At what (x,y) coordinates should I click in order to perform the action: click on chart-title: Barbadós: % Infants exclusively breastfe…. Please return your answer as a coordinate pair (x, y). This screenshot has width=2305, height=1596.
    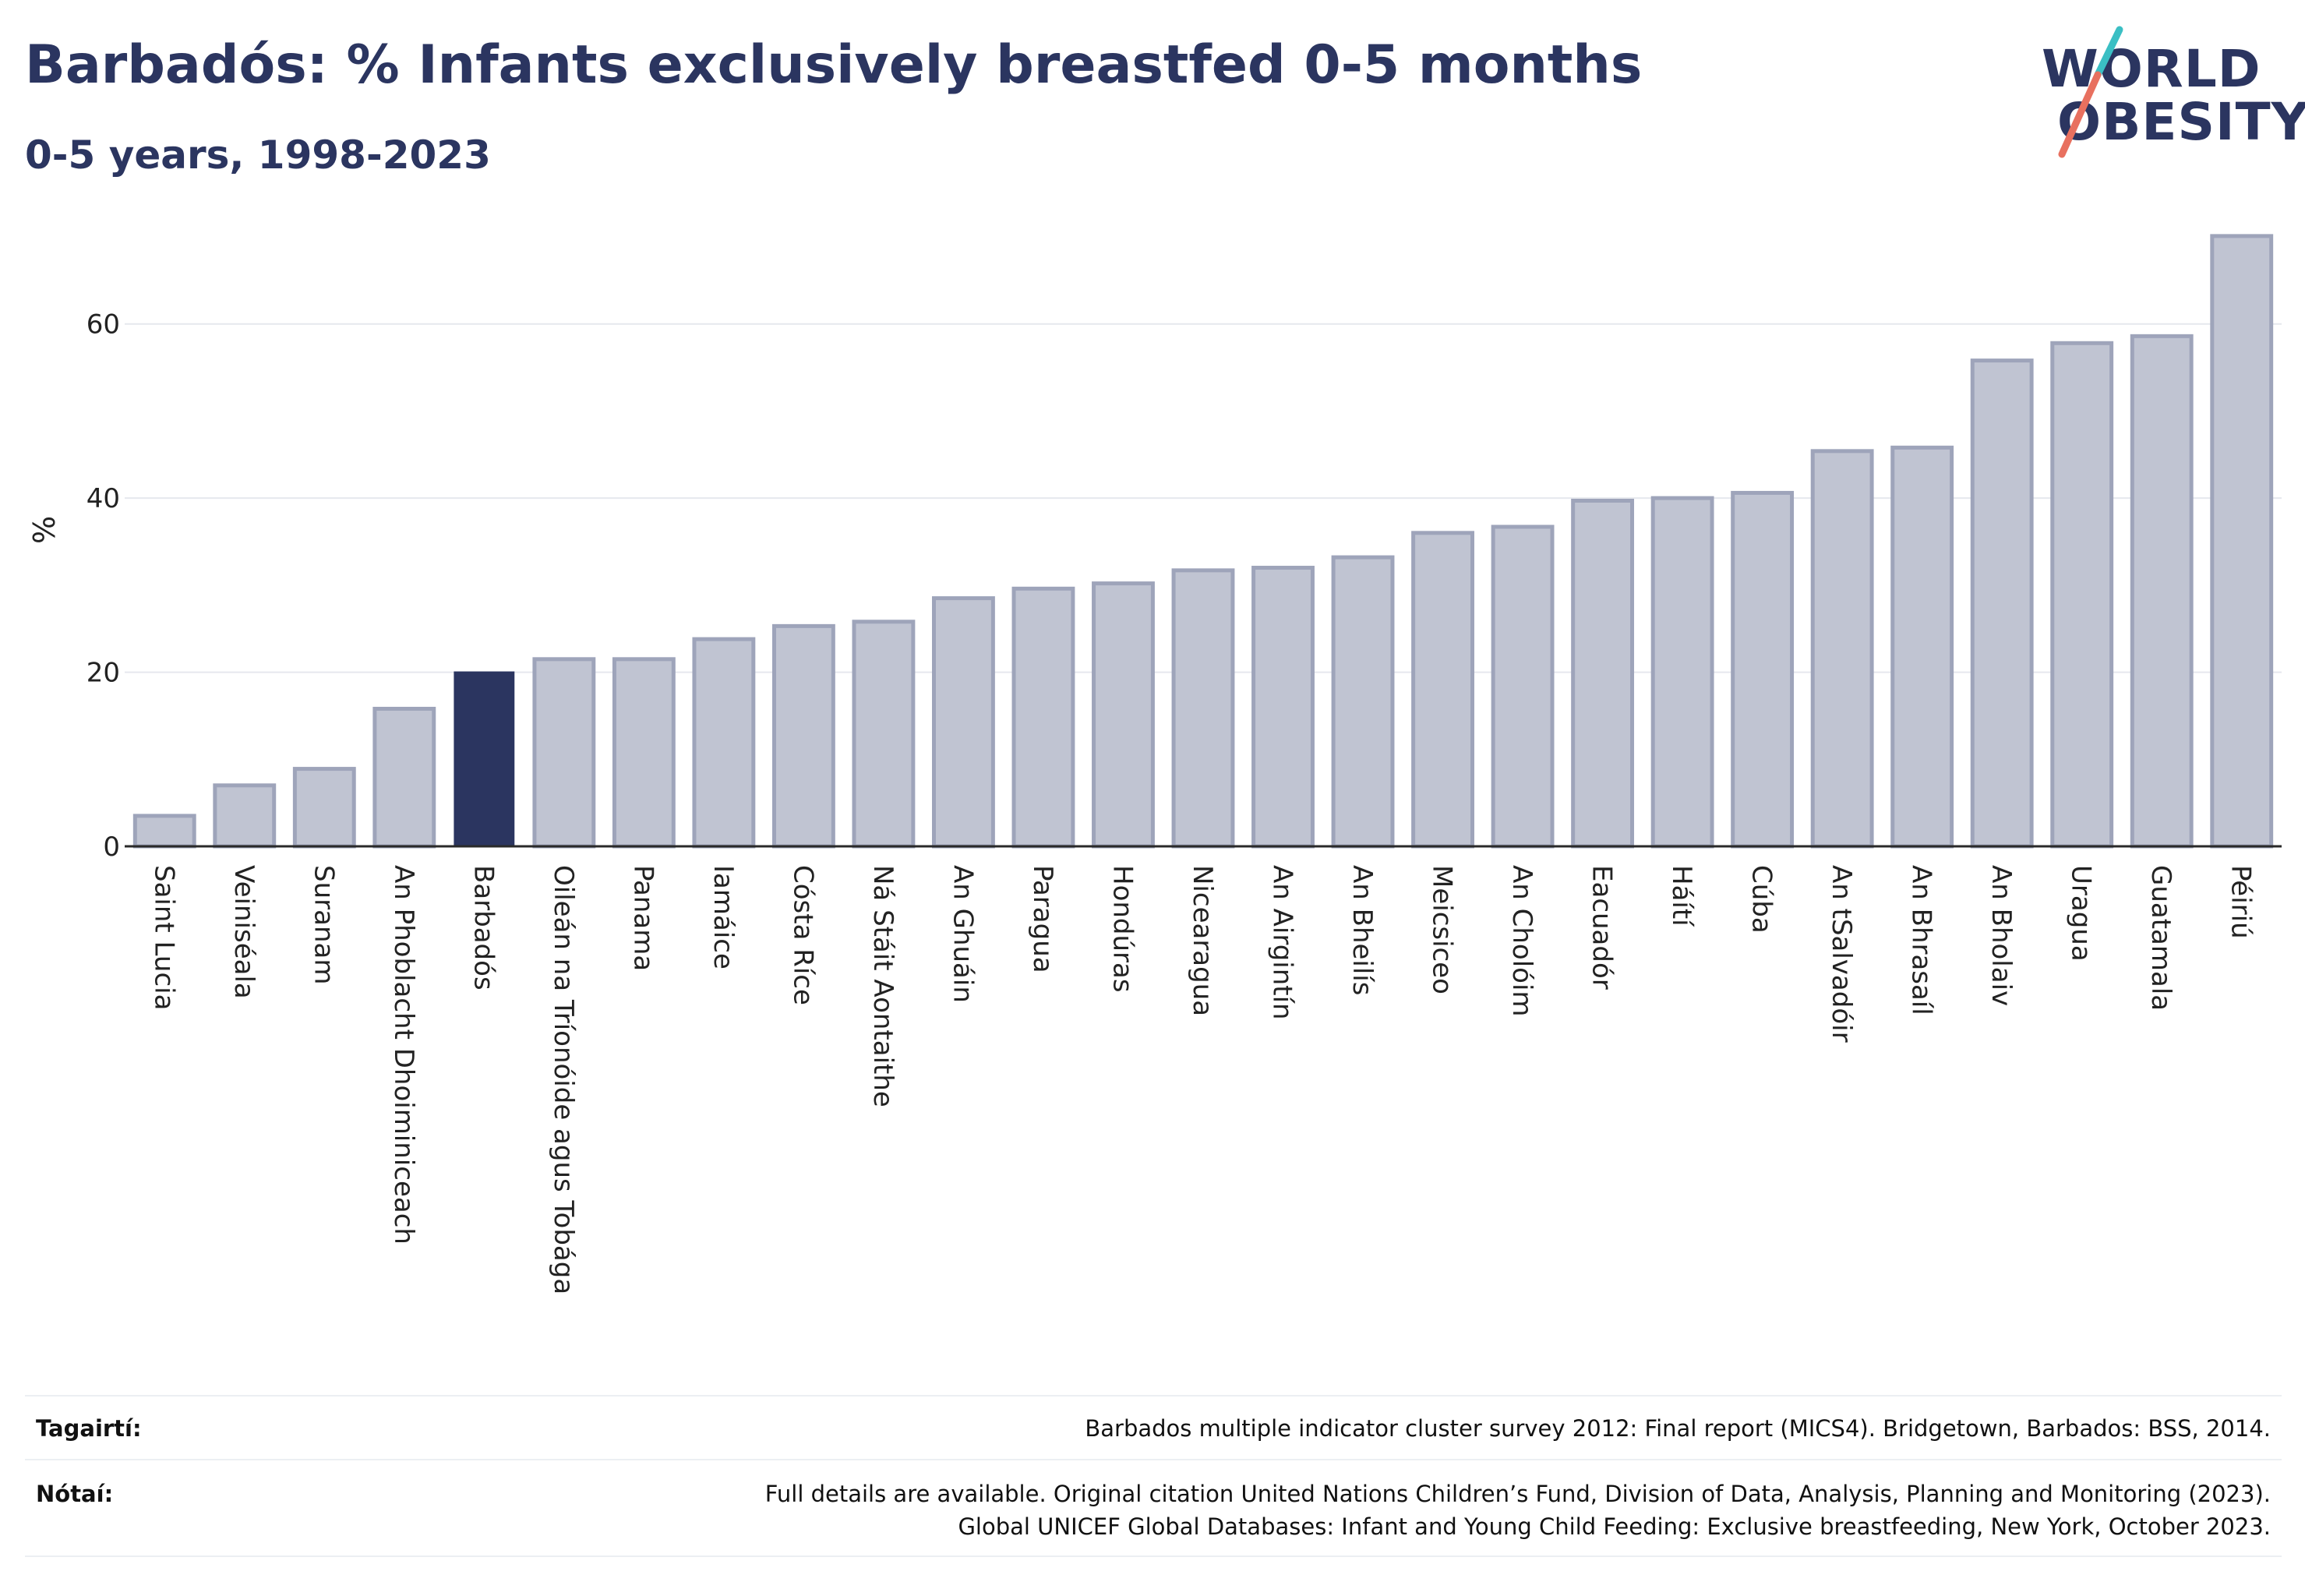
    Looking at the image, I should click on (834, 65).